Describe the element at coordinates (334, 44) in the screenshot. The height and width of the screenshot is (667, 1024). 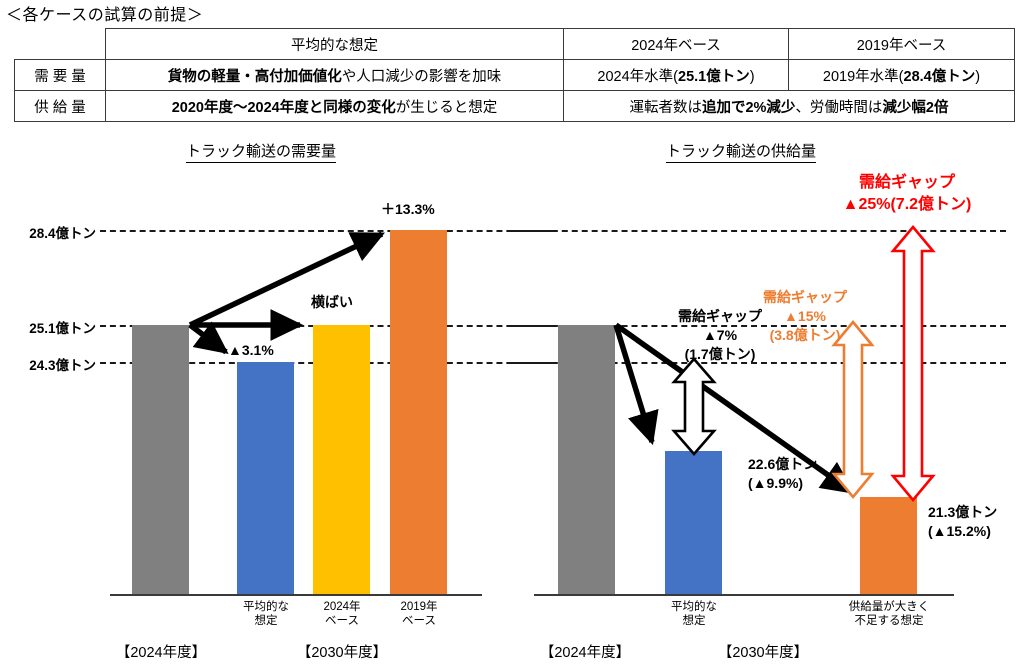
I see `col-header-average: 平均的な想定` at that location.